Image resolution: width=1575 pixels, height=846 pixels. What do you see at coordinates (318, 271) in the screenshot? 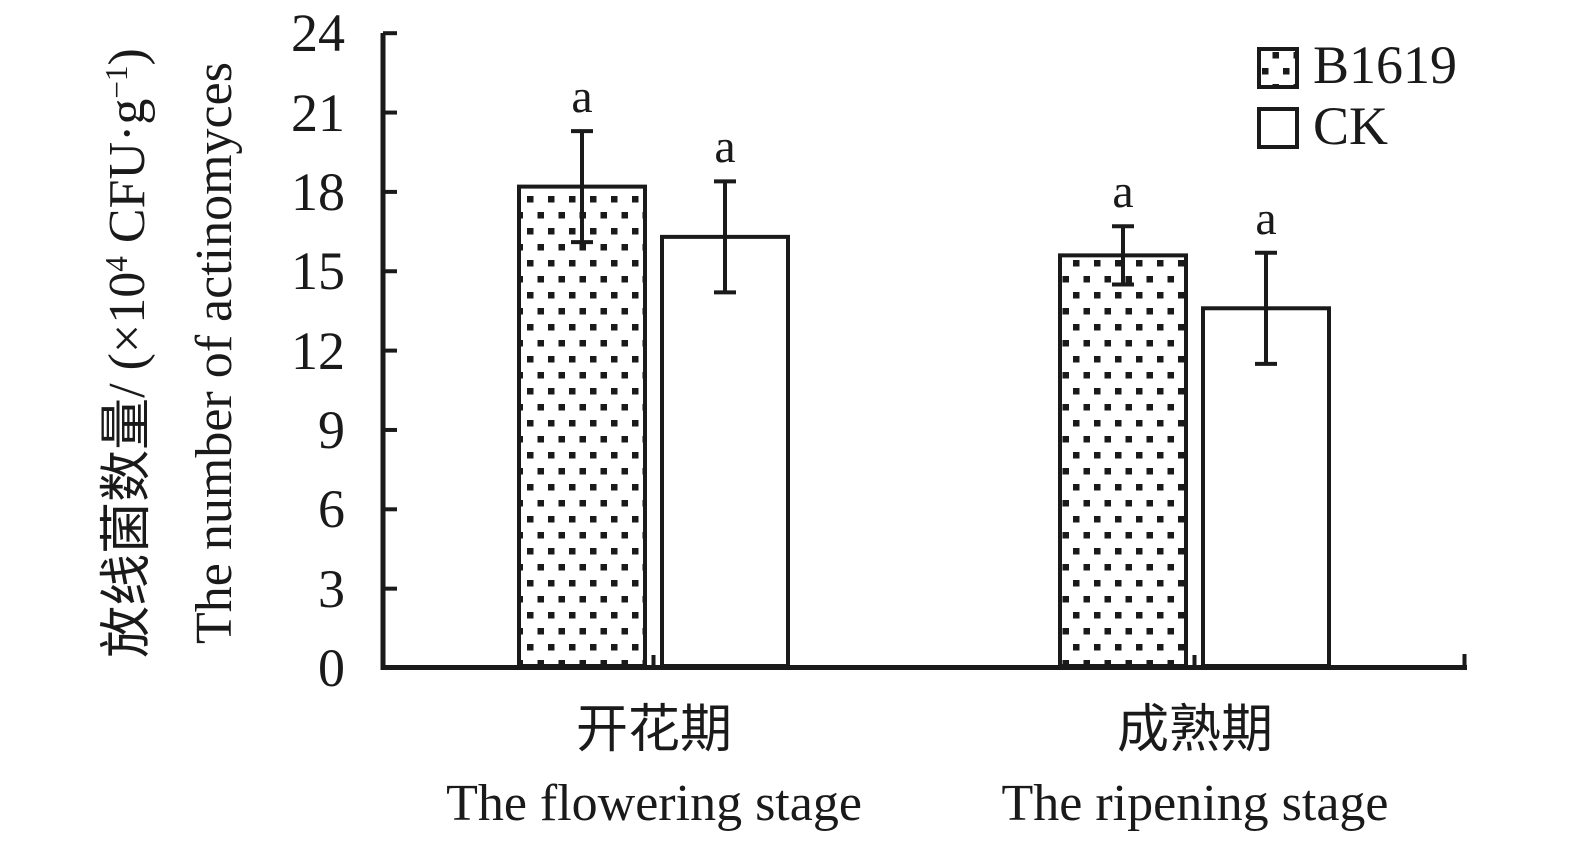
I see `y-tick-label: 15` at bounding box center [318, 271].